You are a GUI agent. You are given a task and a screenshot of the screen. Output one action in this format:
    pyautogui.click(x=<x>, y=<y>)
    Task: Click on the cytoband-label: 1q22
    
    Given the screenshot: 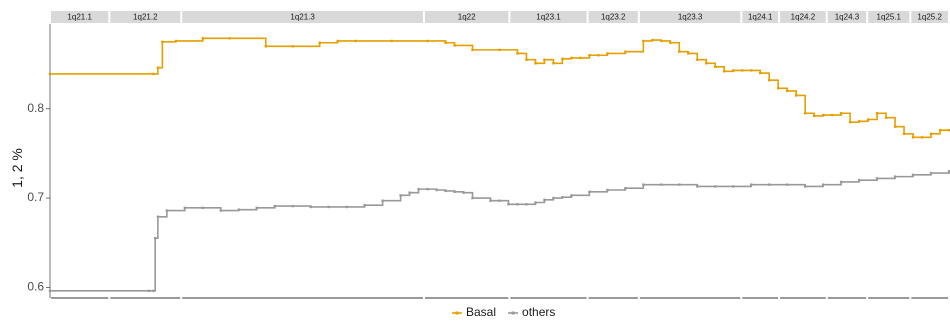 What is the action you would take?
    pyautogui.click(x=467, y=17)
    